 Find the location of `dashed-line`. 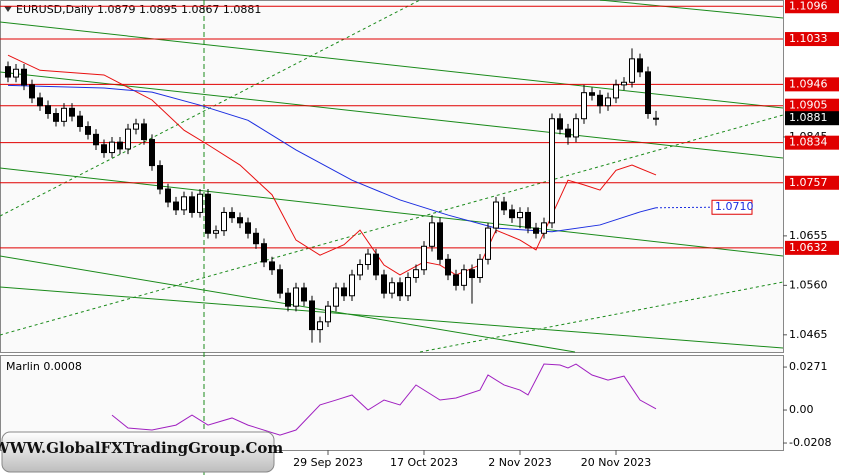

dashed-line is located at coordinates (601, 317).